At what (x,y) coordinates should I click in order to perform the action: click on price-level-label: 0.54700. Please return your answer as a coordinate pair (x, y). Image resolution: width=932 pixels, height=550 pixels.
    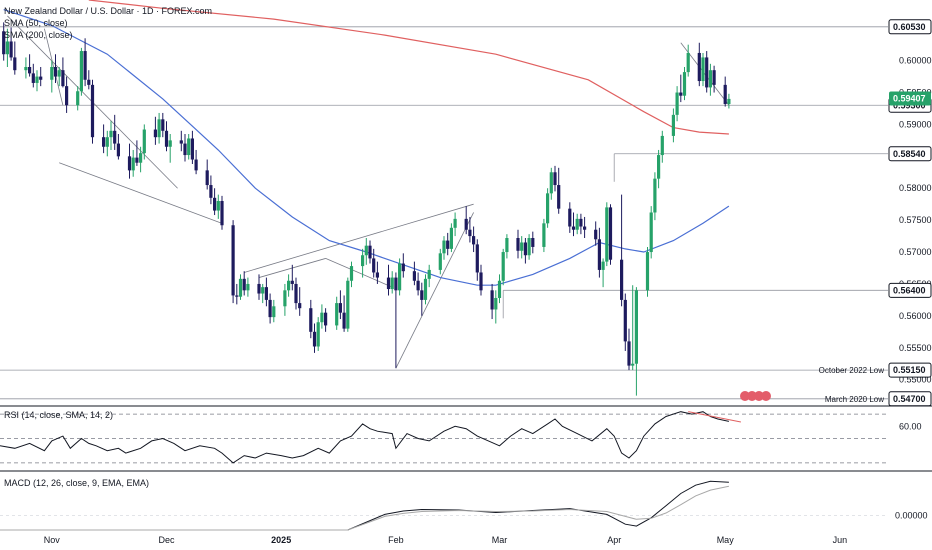
    Looking at the image, I should click on (909, 399).